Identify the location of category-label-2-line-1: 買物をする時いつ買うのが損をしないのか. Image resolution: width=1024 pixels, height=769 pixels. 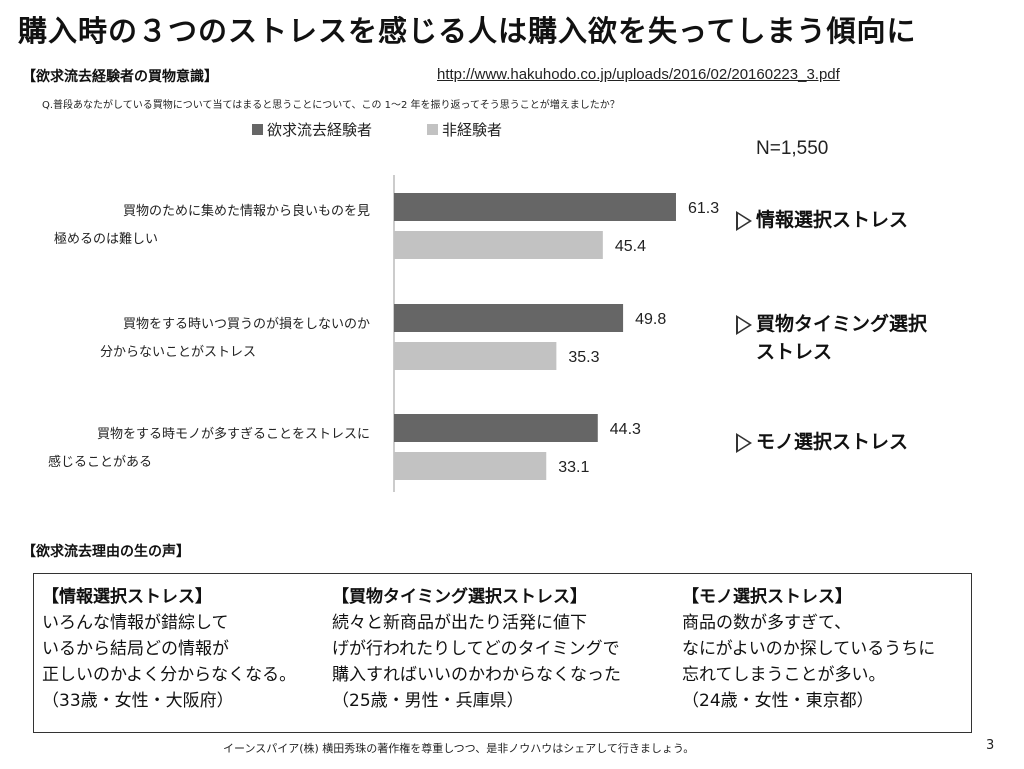
(246, 324).